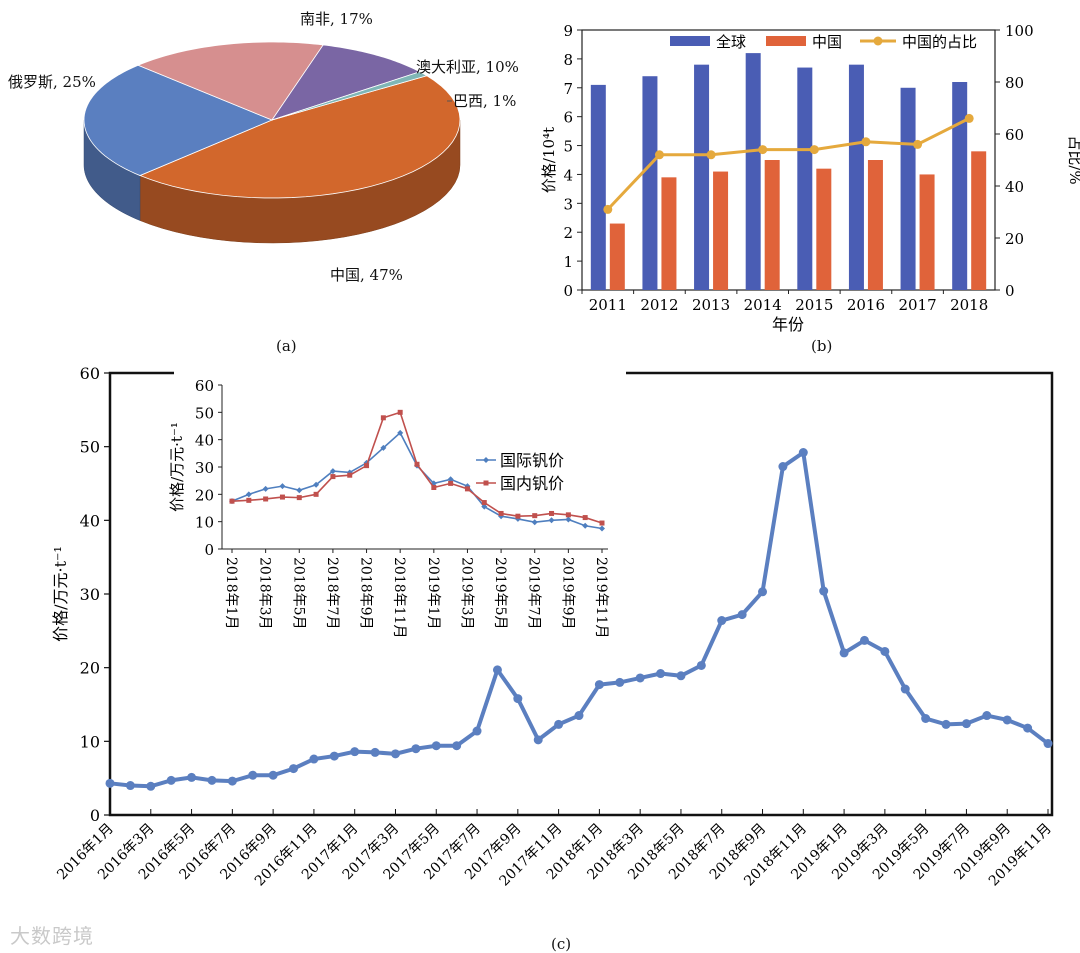 Image resolution: width=1080 pixels, height=953 pixels. Describe the element at coordinates (917, 305) in the screenshot. I see `x-tick-label: 2017` at that location.